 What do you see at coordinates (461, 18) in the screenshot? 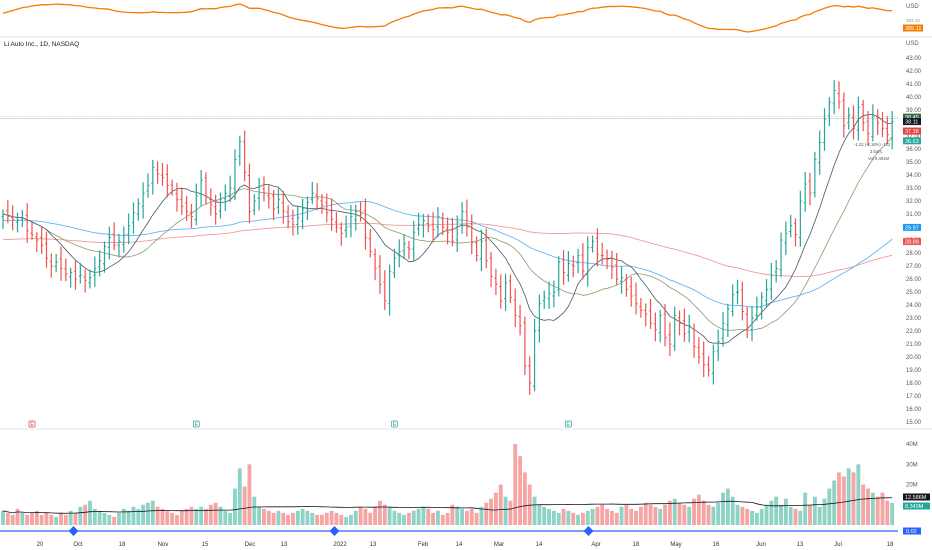
I see `oscillator-panel: USD 393.18 385.11` at bounding box center [461, 18].